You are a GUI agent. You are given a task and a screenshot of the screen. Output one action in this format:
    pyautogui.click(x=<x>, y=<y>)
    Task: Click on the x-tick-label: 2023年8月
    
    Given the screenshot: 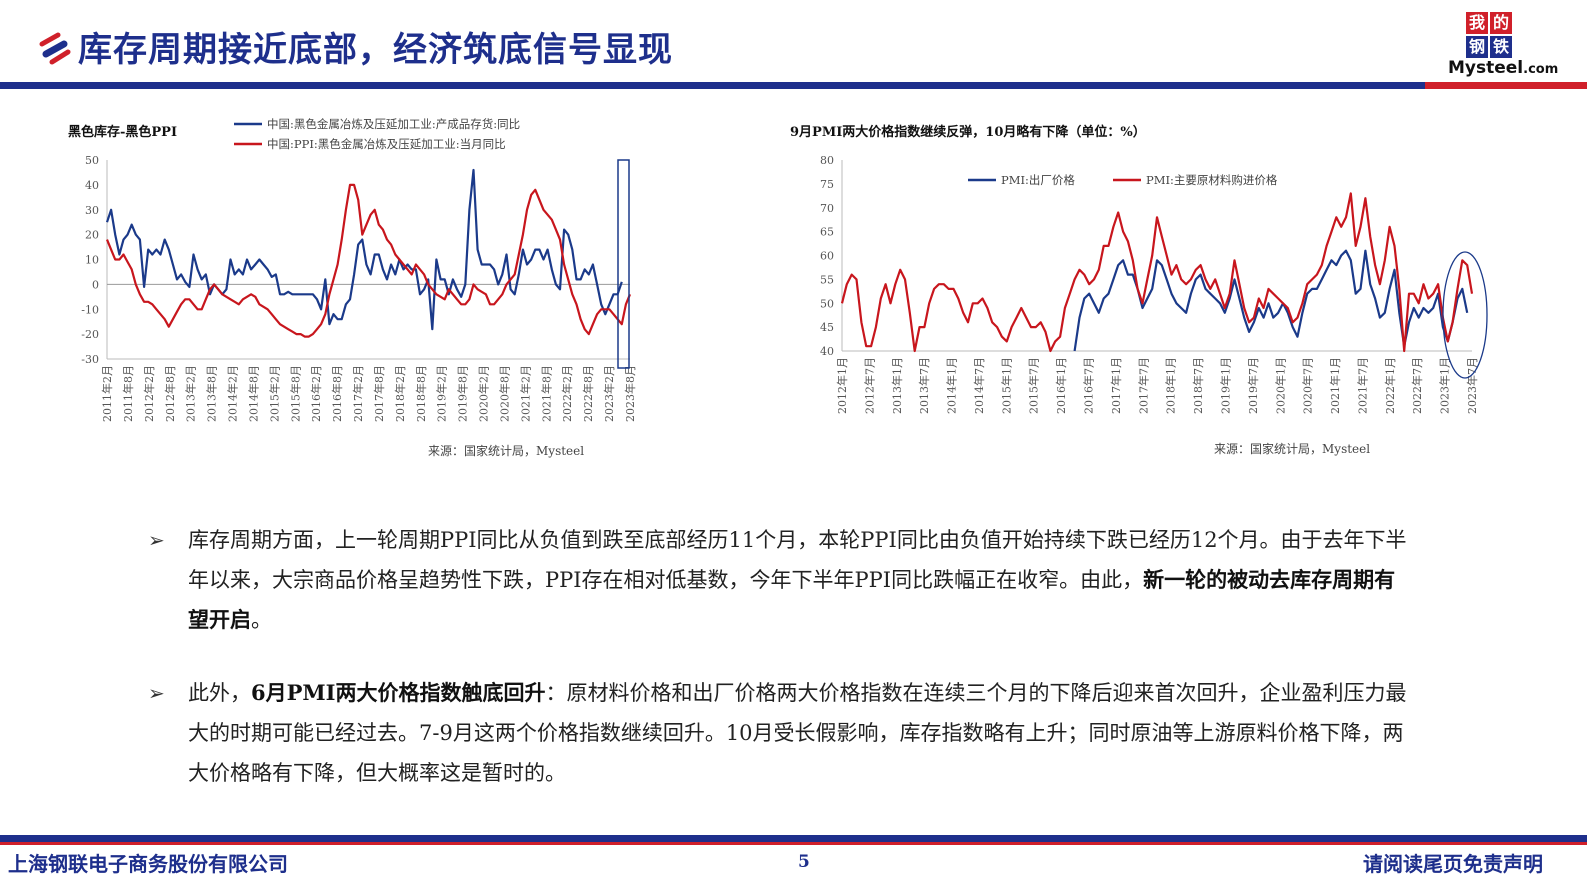 What is the action you would take?
    pyautogui.click(x=630, y=393)
    